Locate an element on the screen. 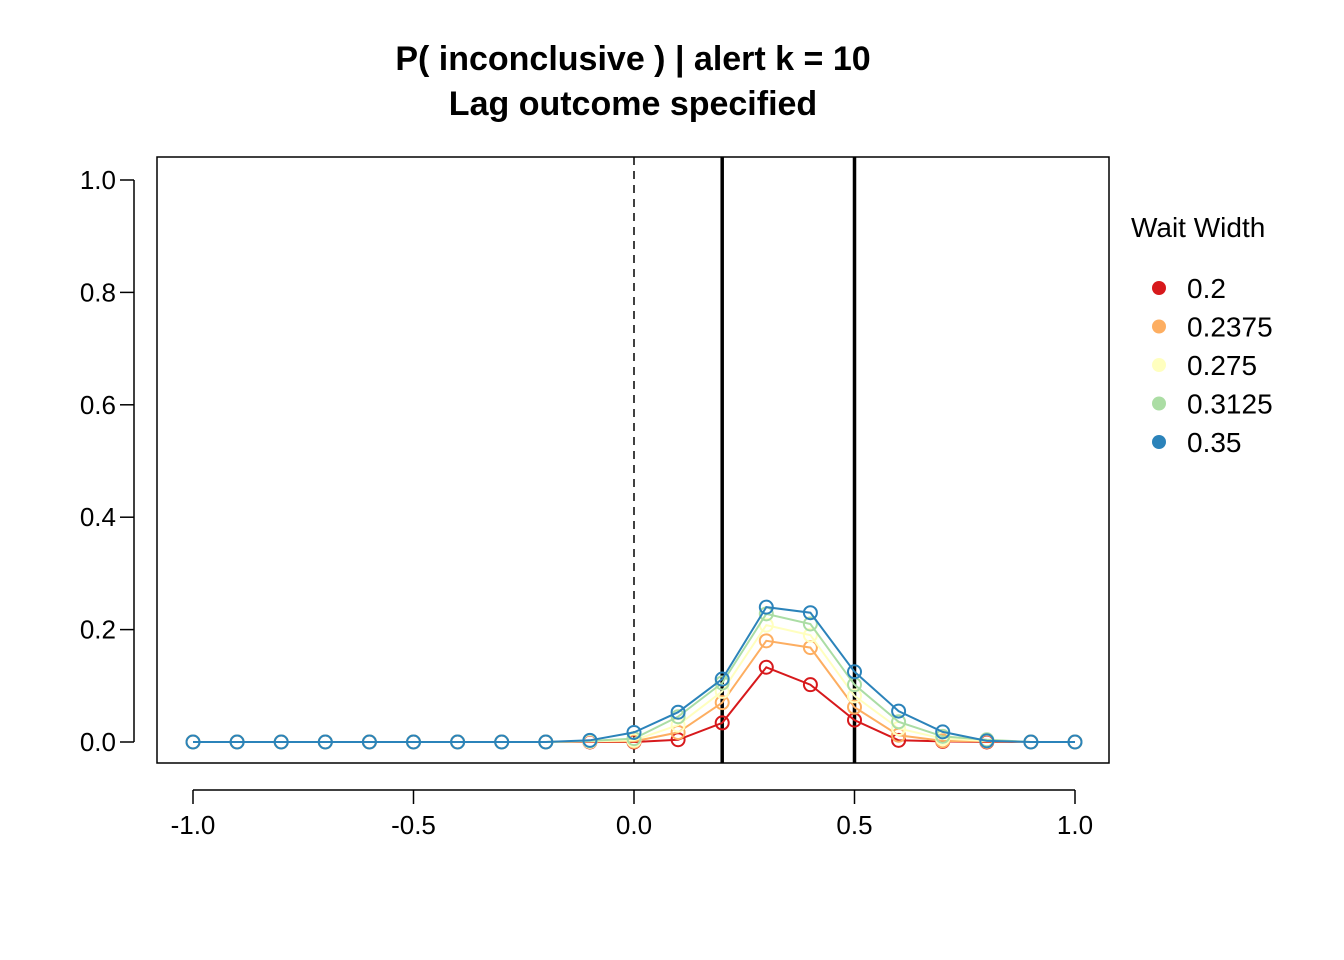  legend: Wait Width 0.2 0.2375 0.275 0.3125 0.35 is located at coordinates (1202, 335).